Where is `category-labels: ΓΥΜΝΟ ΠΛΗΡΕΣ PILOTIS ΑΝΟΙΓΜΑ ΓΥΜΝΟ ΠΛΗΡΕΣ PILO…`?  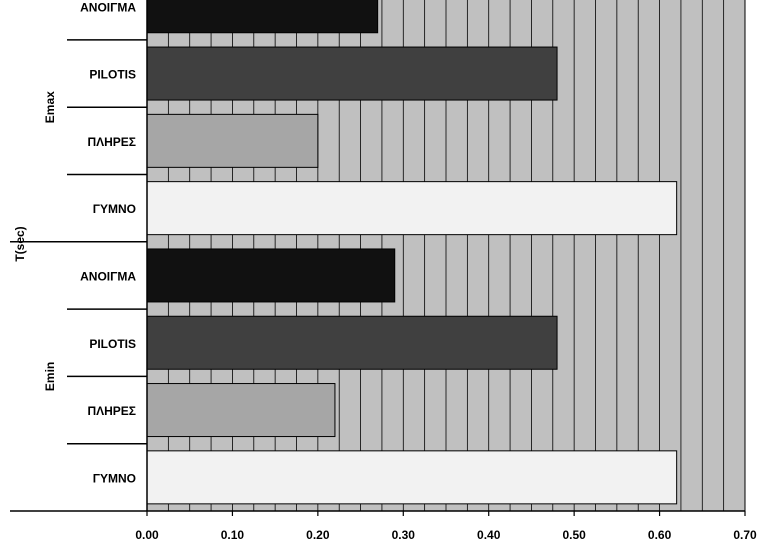
category-labels: ΓΥΜΝΟ ΠΛΗΡΕΣ PILOTIS ΑΝΟΙΓΜΑ ΓΥΜΝΟ ΠΛΗΡΕΣ PILO… is located at coordinates (108, 242).